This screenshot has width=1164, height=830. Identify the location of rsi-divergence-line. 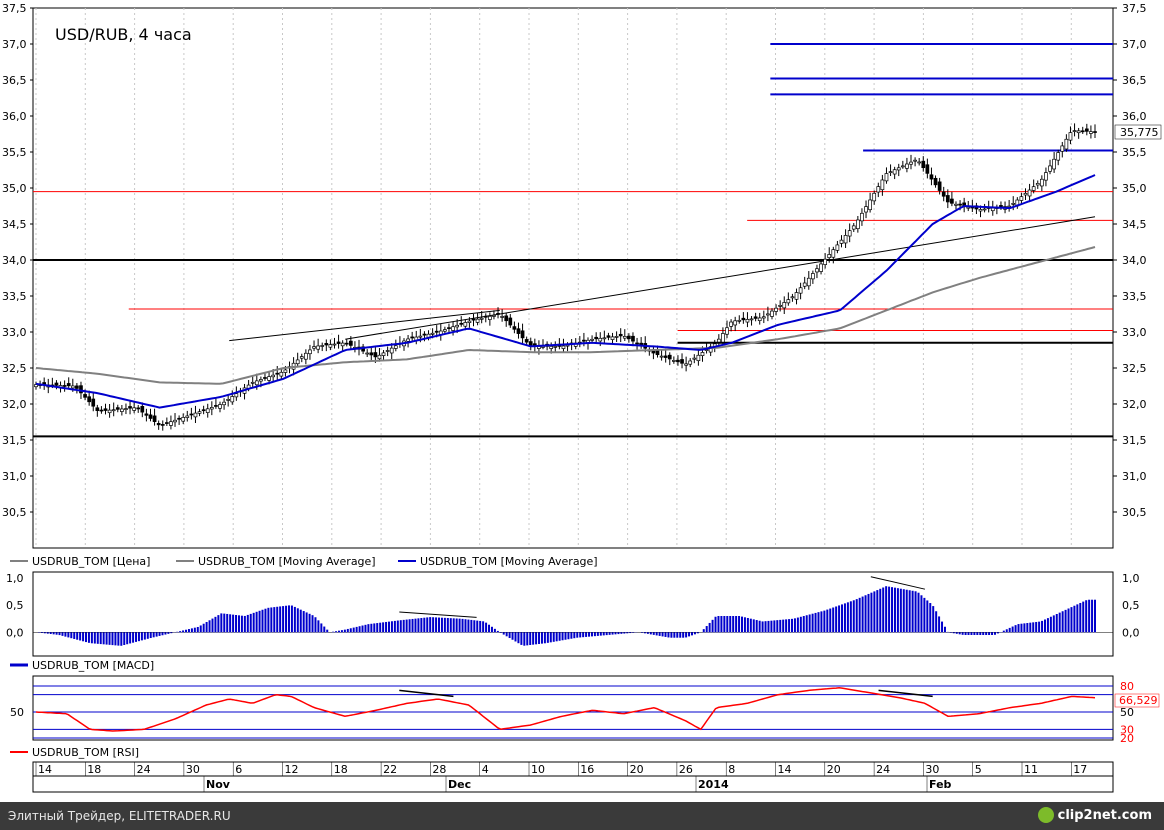
(905, 693).